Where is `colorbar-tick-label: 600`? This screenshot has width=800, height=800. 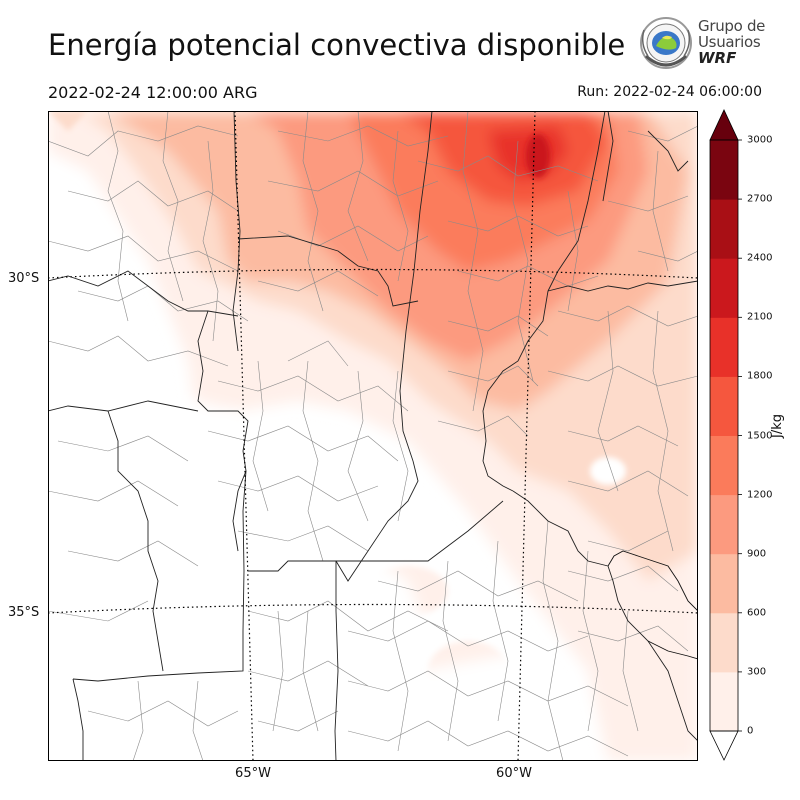
colorbar-tick-label: 600 is located at coordinates (757, 613).